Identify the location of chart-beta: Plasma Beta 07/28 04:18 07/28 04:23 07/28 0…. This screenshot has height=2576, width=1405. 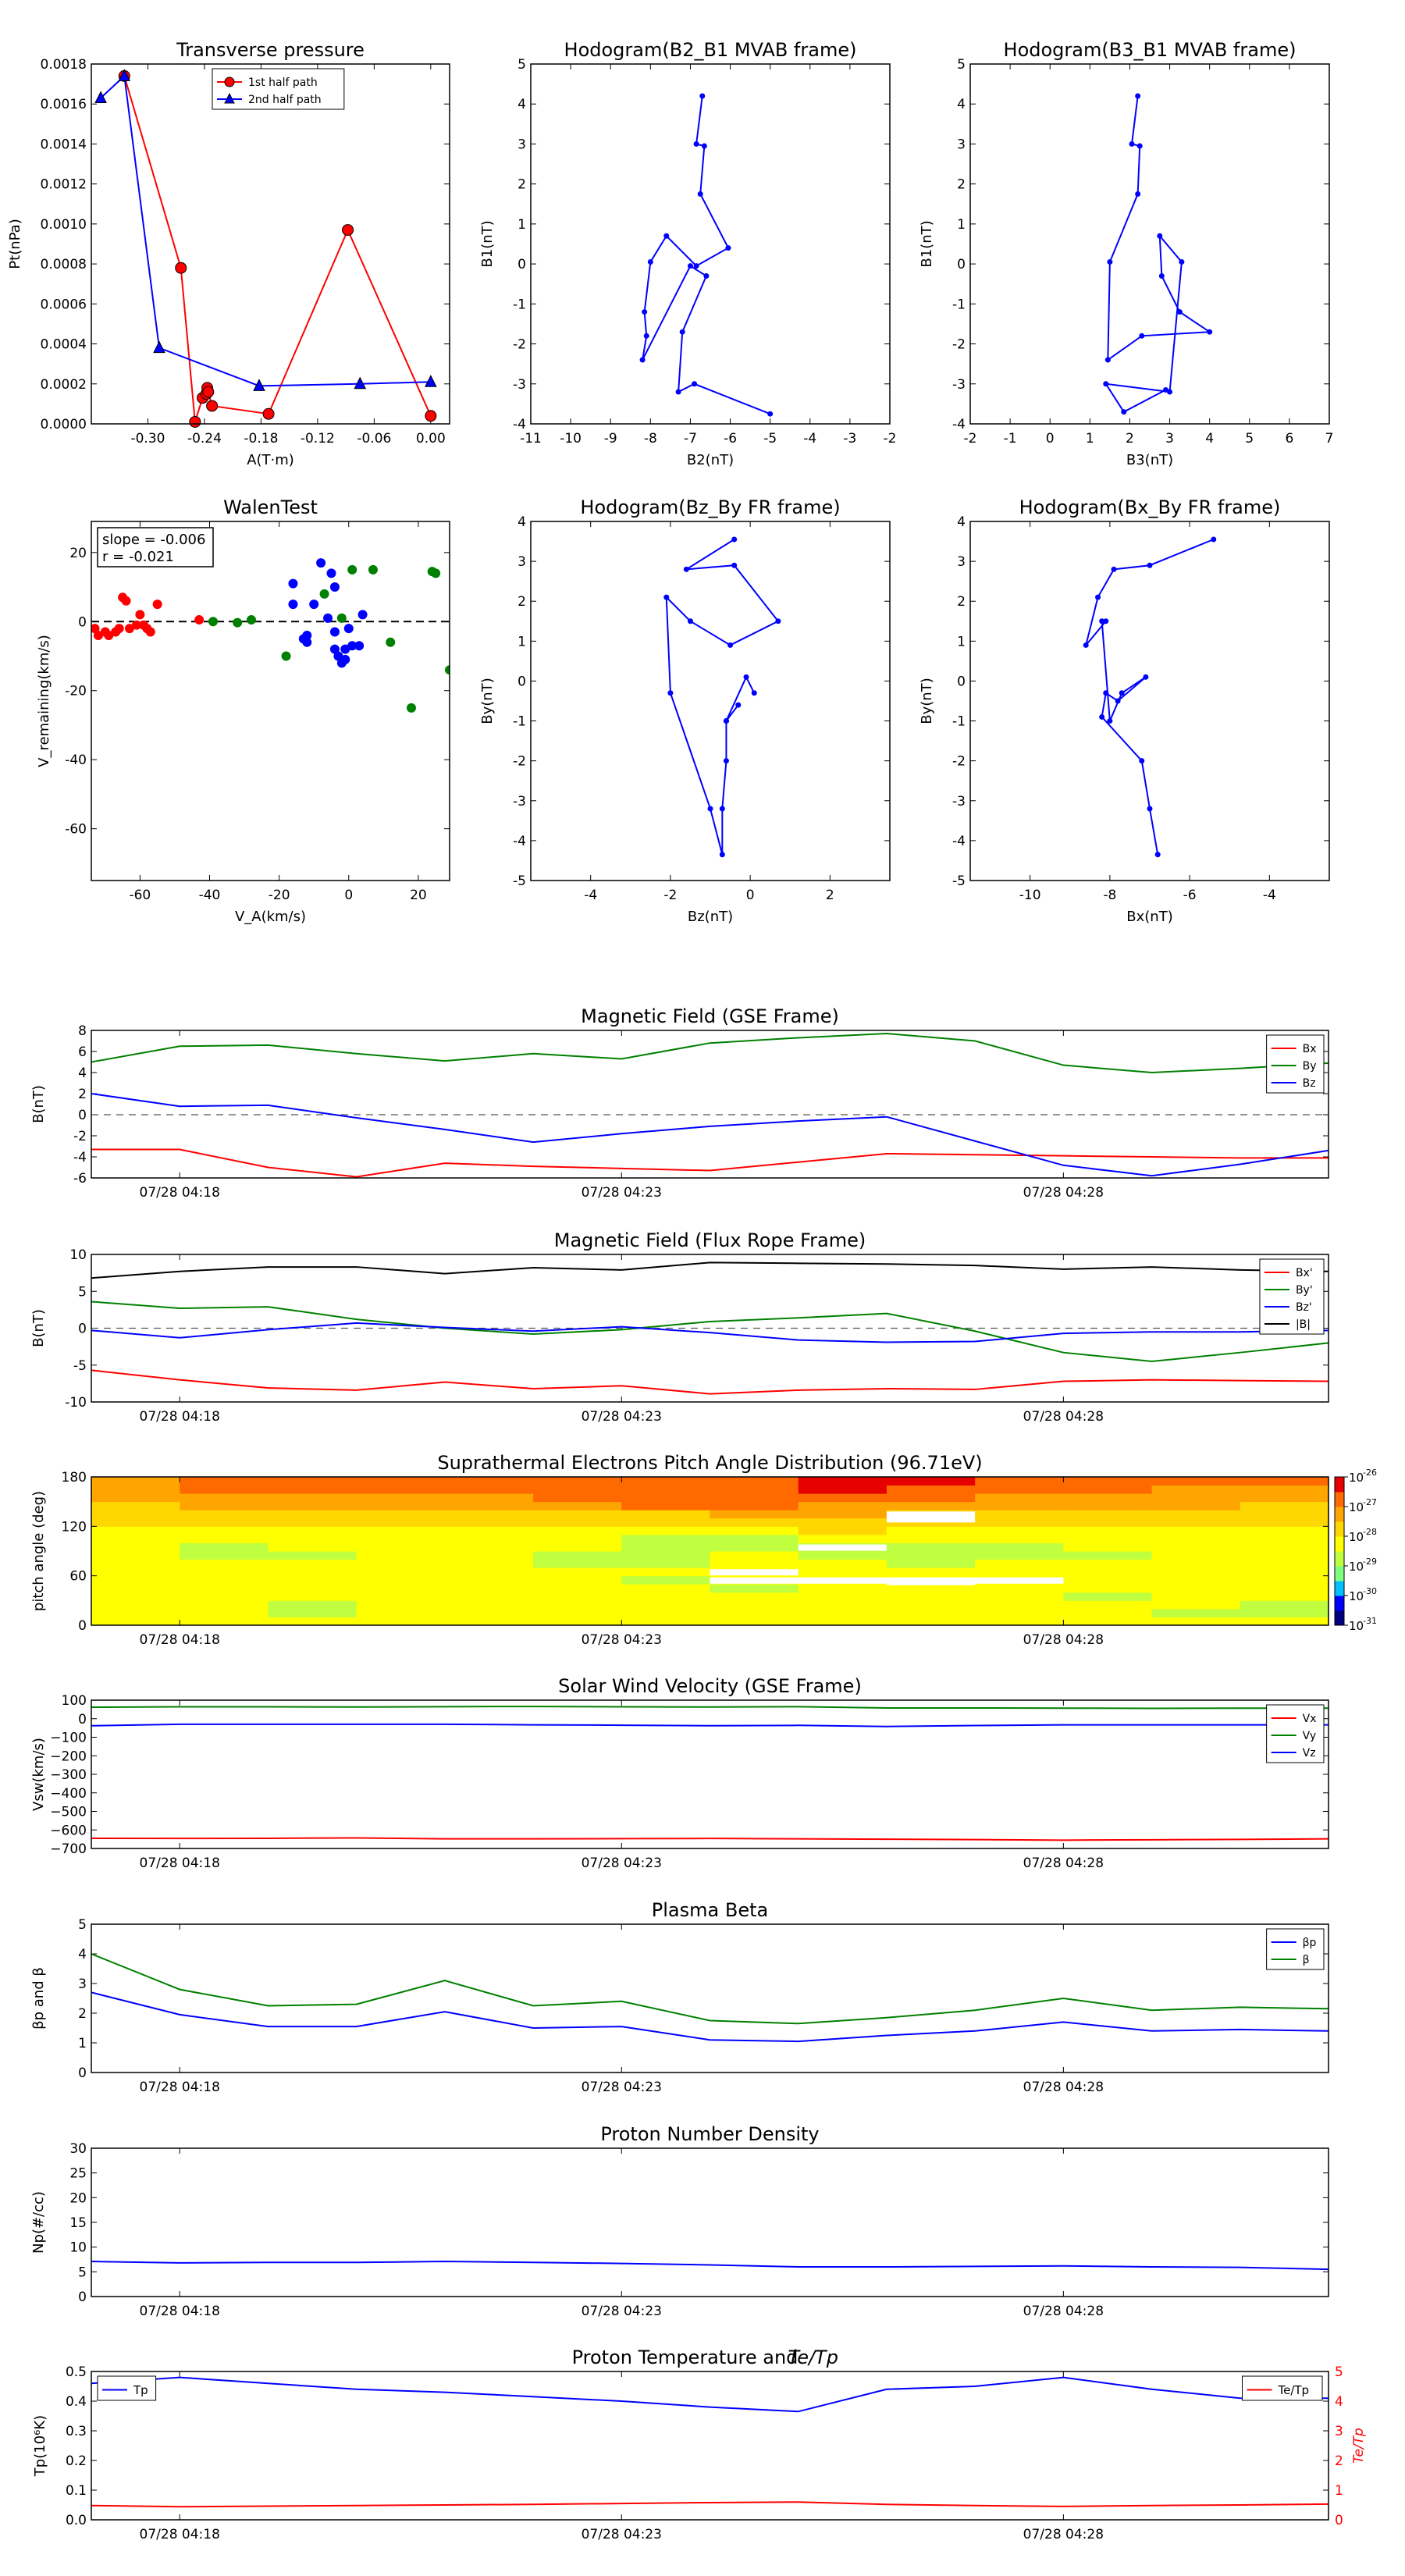
(680, 1997).